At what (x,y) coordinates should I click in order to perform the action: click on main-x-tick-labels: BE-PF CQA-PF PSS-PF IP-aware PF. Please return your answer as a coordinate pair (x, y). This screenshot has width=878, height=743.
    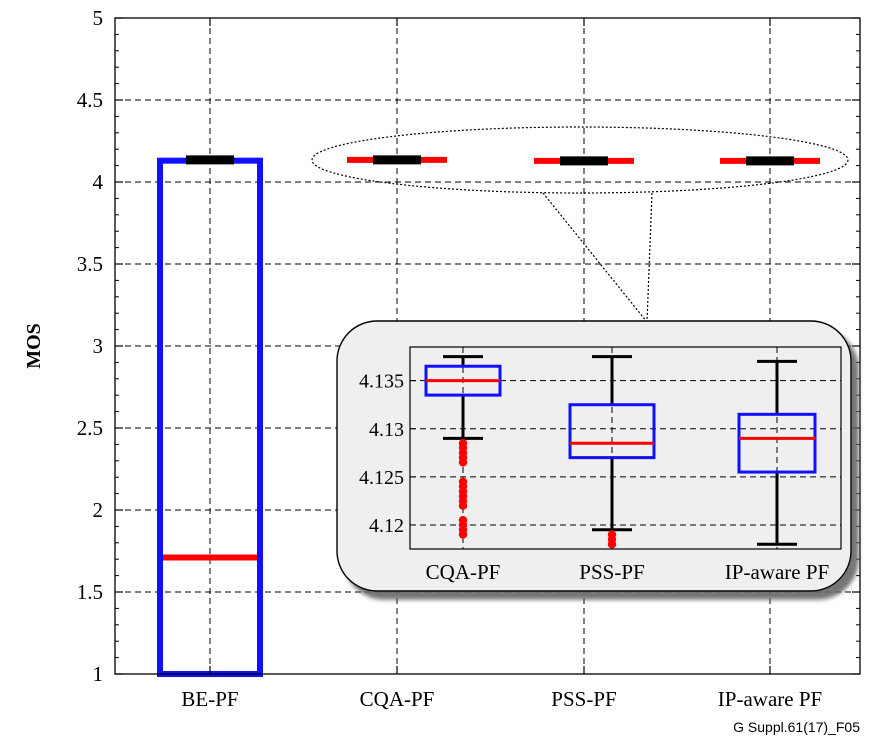
    Looking at the image, I should click on (501, 699).